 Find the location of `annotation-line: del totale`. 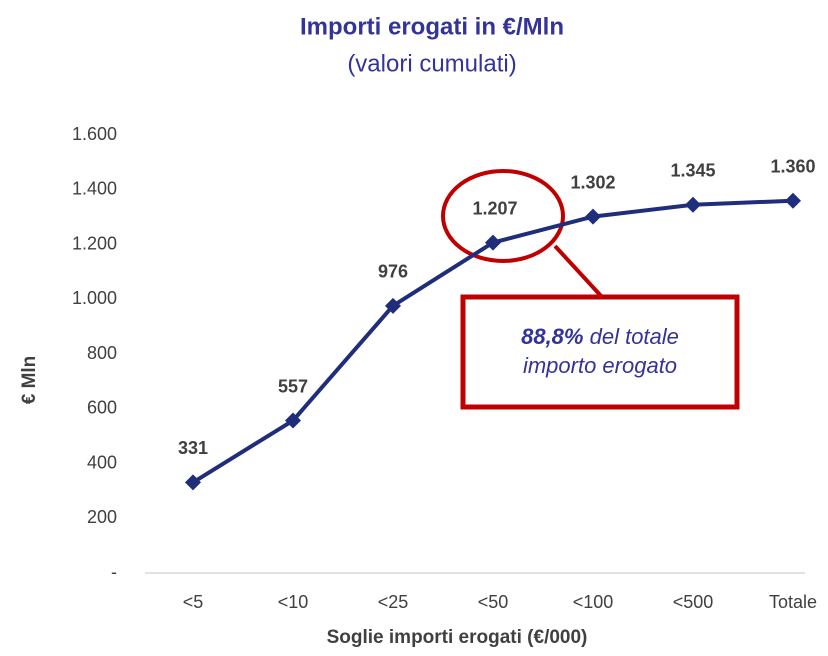

annotation-line: del totale is located at coordinates (634, 336).